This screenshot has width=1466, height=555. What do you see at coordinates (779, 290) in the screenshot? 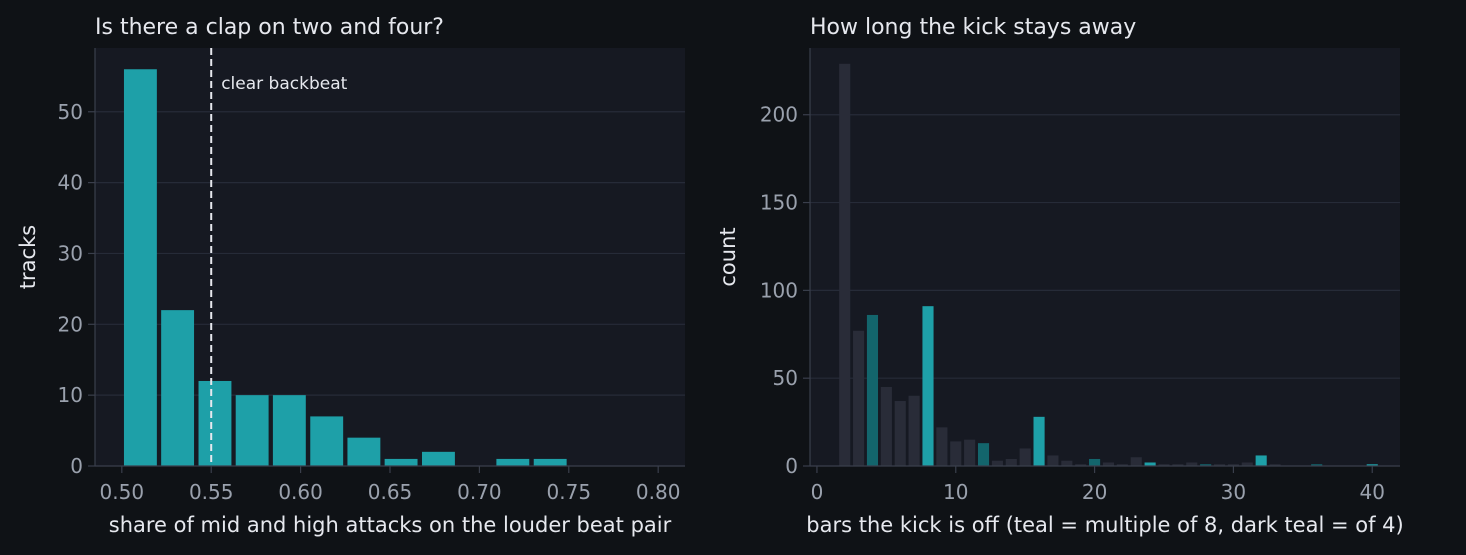
I see `y-tick-label: 100` at bounding box center [779, 290].